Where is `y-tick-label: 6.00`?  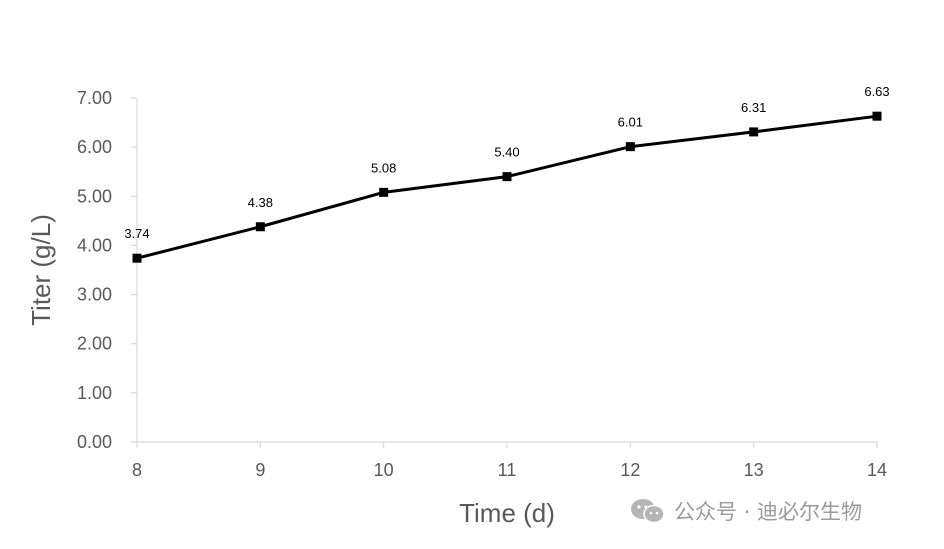 y-tick-label: 6.00 is located at coordinates (94, 147).